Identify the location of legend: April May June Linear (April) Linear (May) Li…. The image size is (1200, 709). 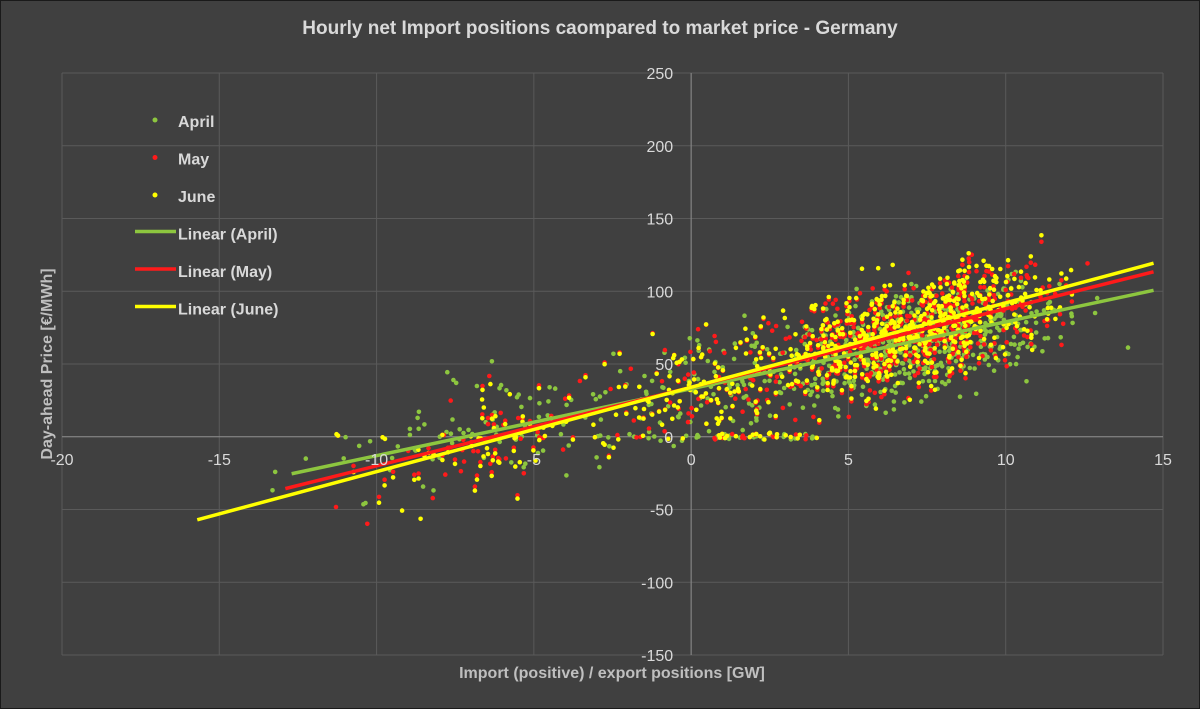
(206, 216).